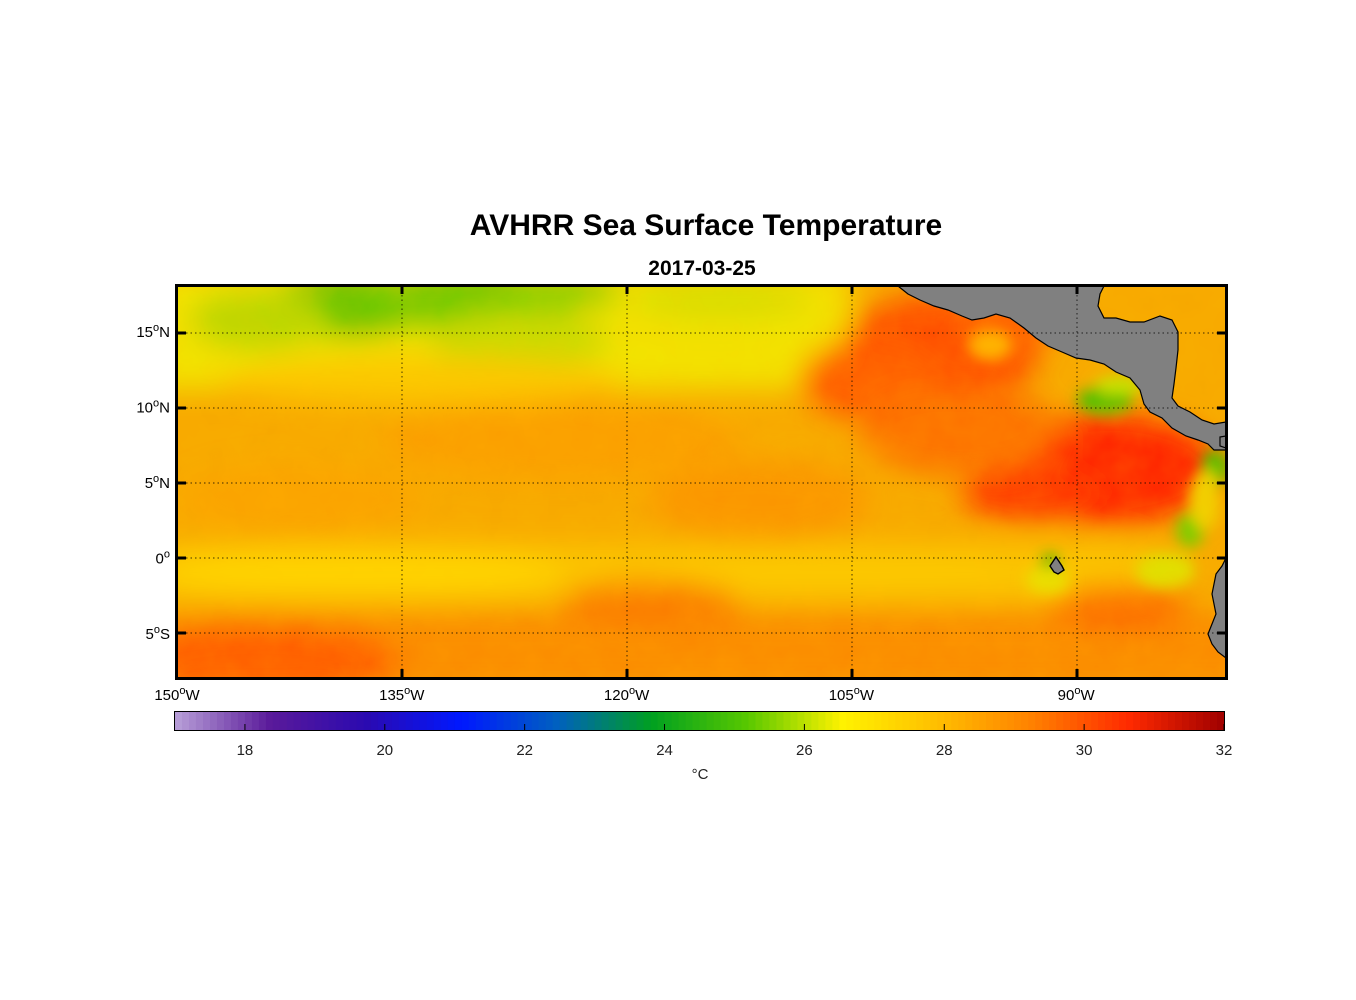  Describe the element at coordinates (1222, 442) in the screenshot. I see `cuba-hispaniola-land` at that location.